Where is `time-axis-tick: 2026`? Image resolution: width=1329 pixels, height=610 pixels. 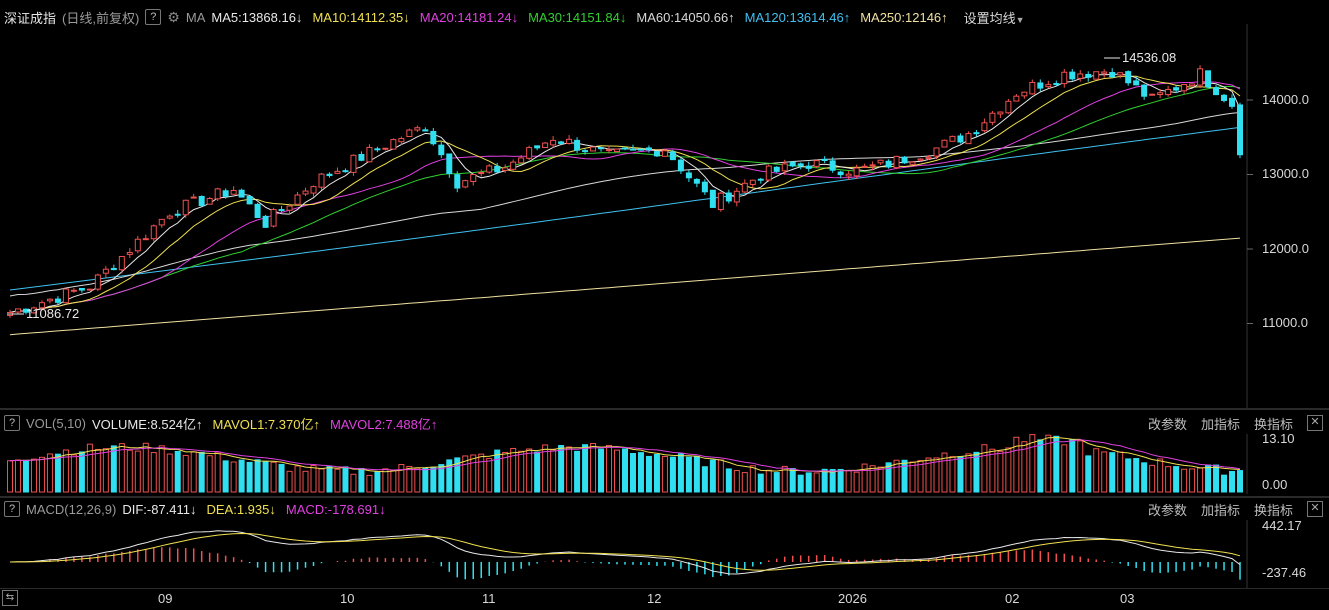 time-axis-tick: 2026 is located at coordinates (852, 598).